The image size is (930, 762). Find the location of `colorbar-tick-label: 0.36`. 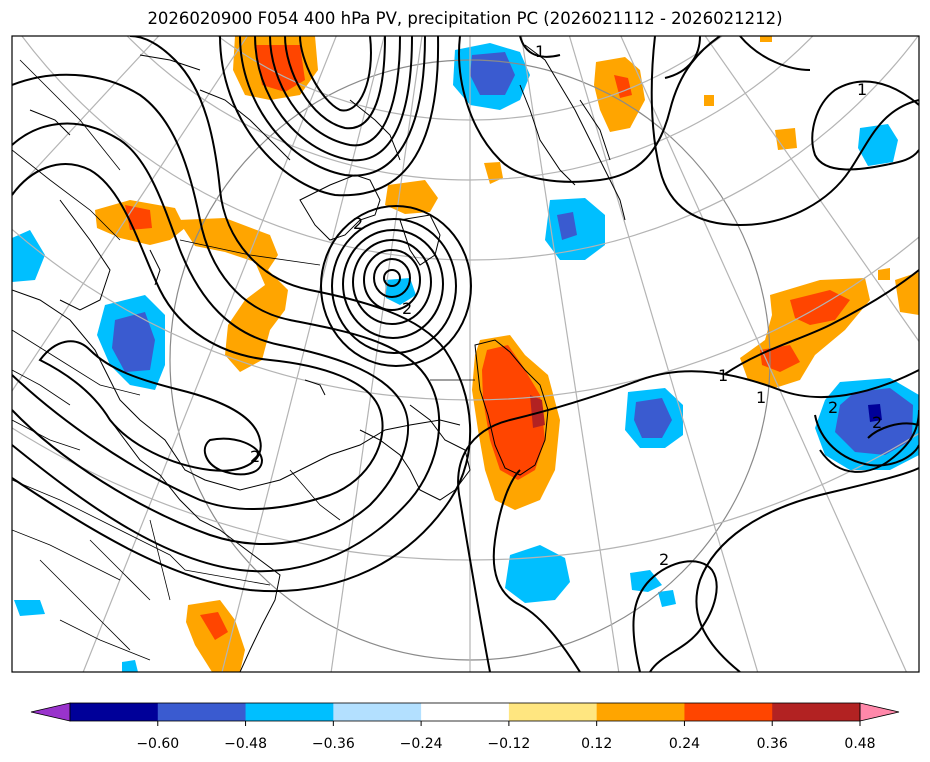

colorbar-tick-label: 0.36 is located at coordinates (772, 744).